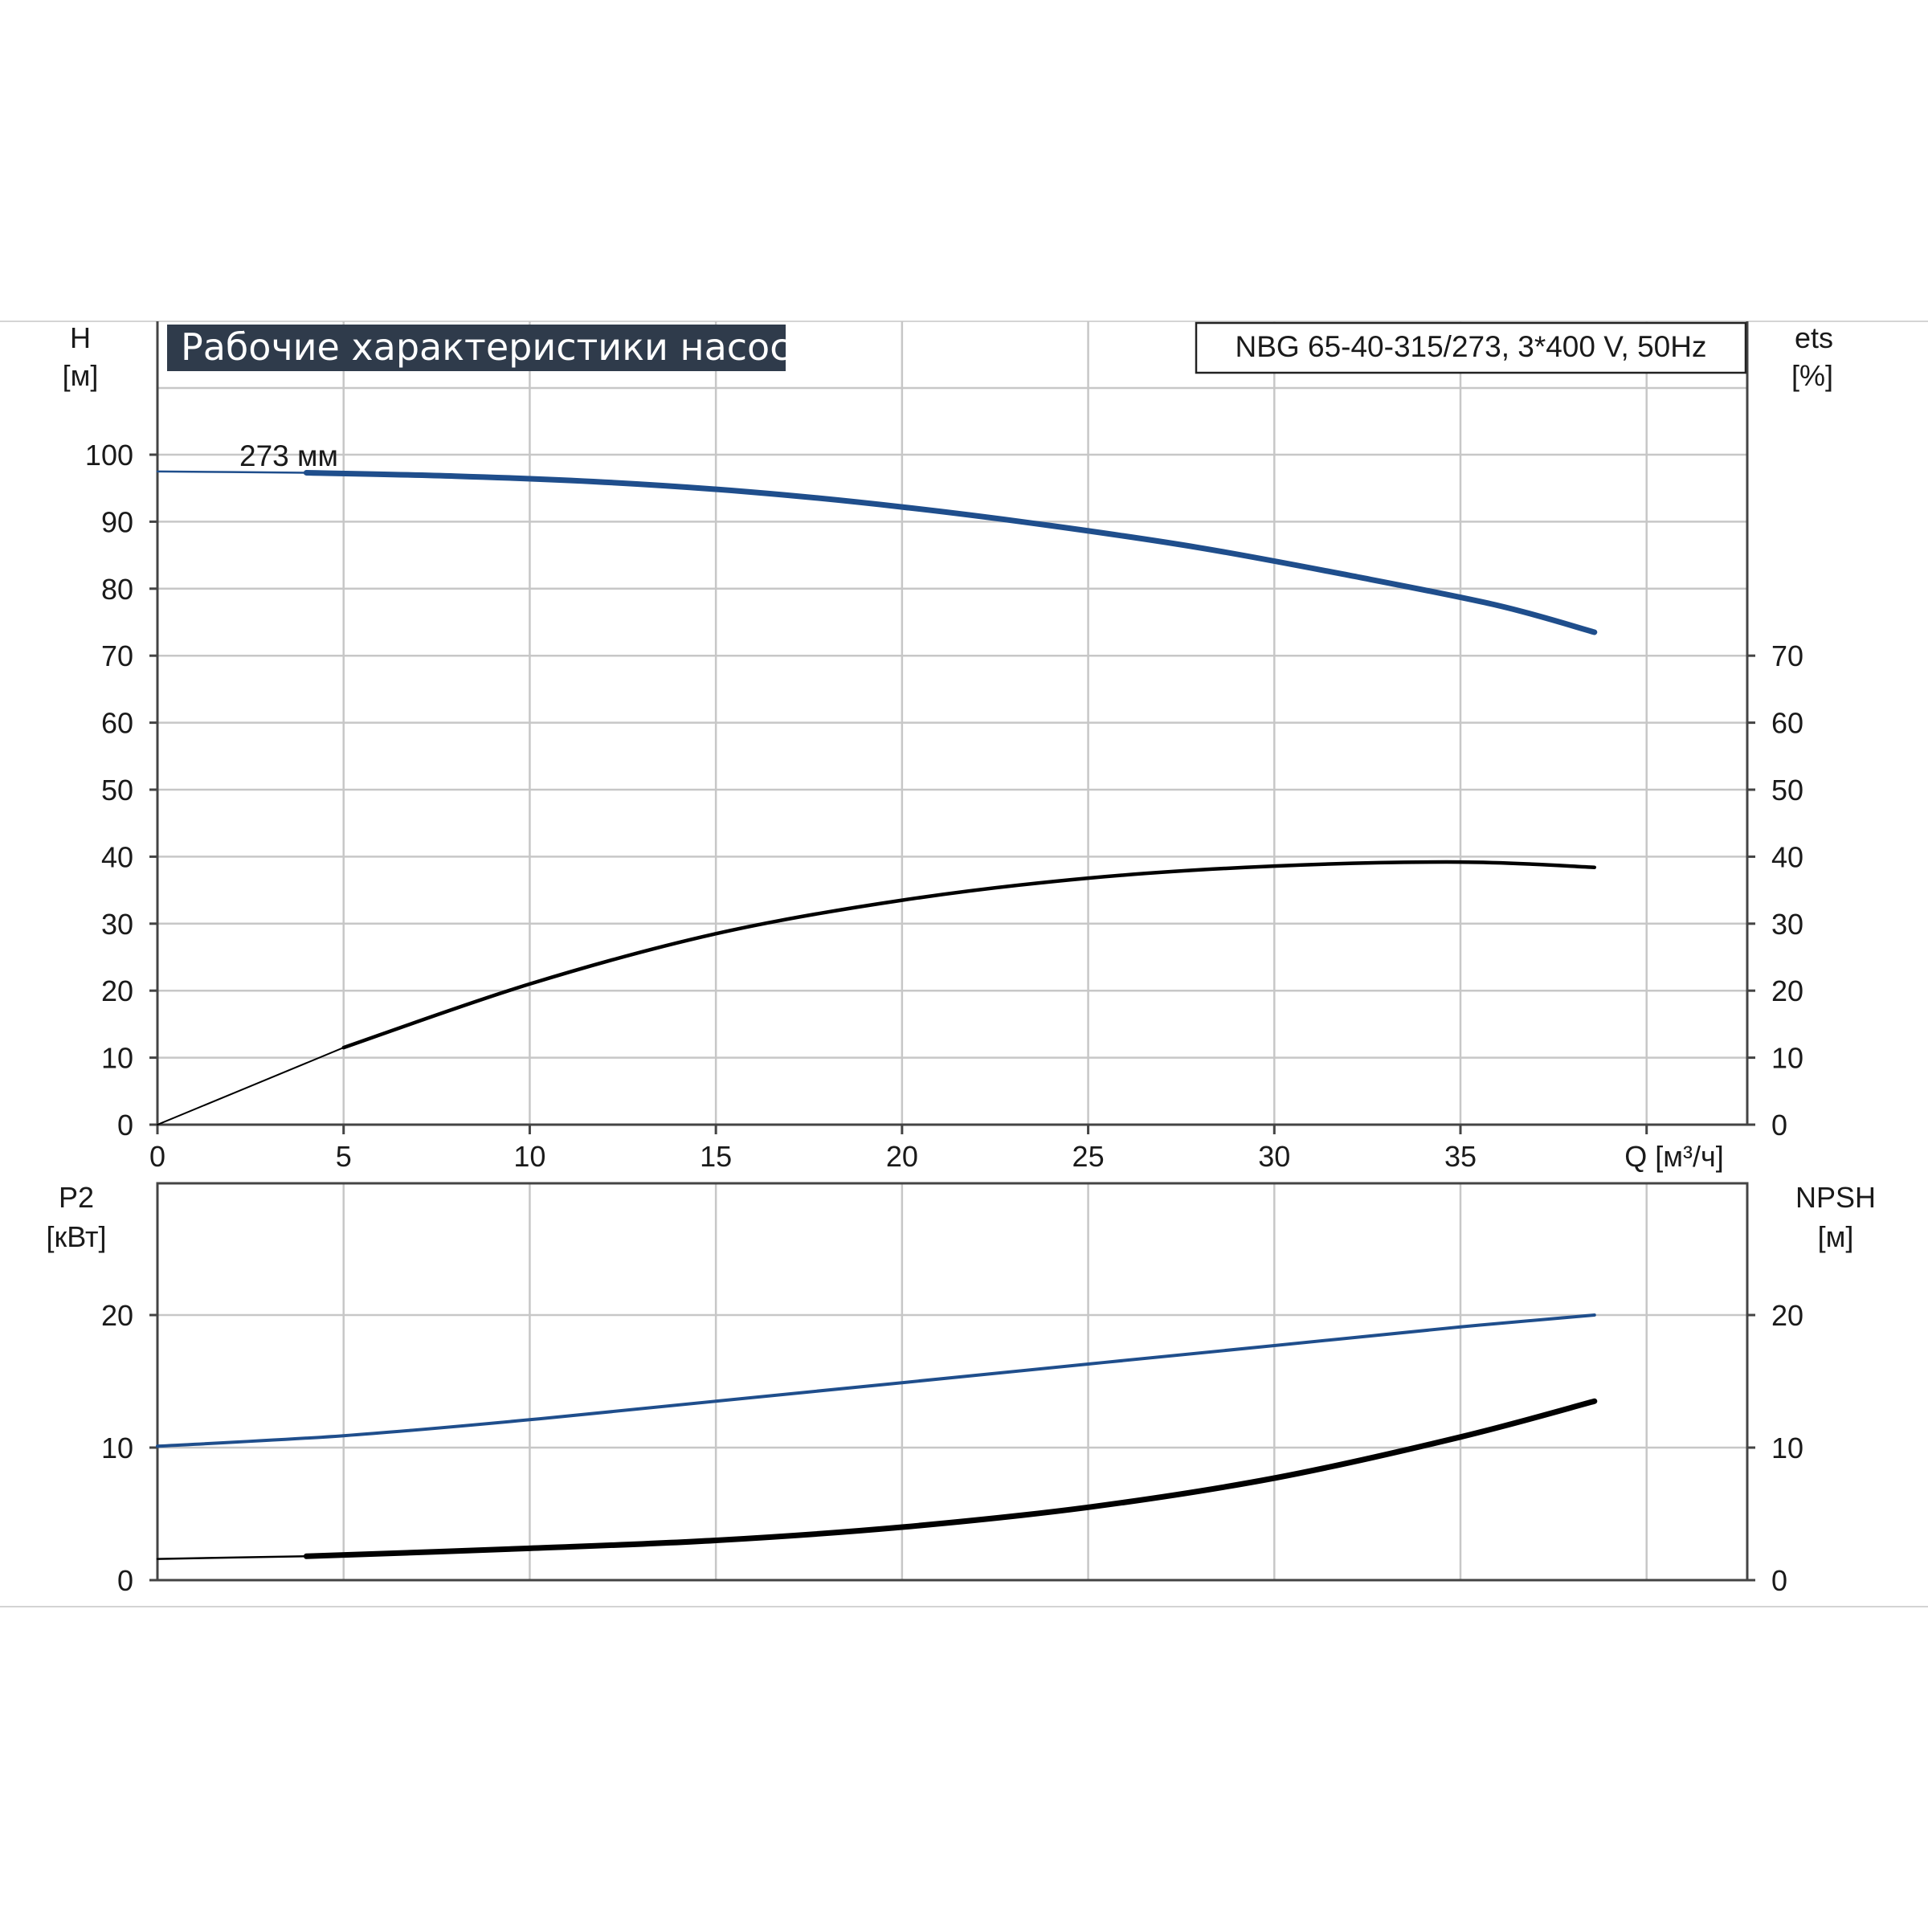 The height and width of the screenshot is (1932, 1928). What do you see at coordinates (1836, 1197) in the screenshot?
I see `y2-axis-label-npsh: NPSH` at bounding box center [1836, 1197].